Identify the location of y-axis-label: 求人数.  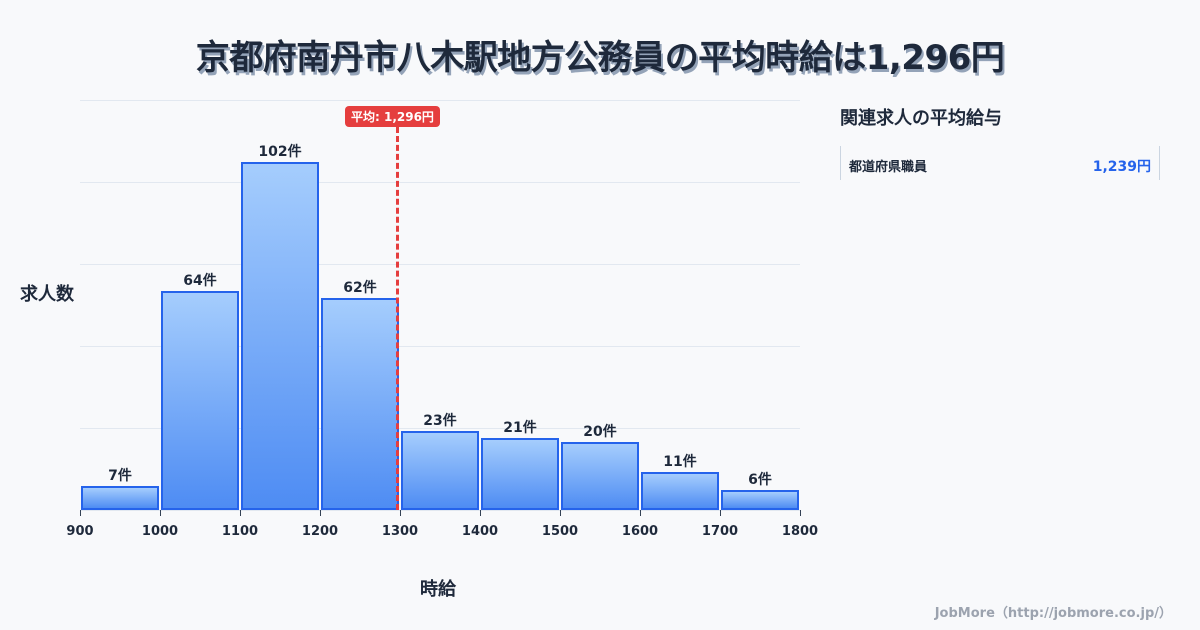
(47, 294).